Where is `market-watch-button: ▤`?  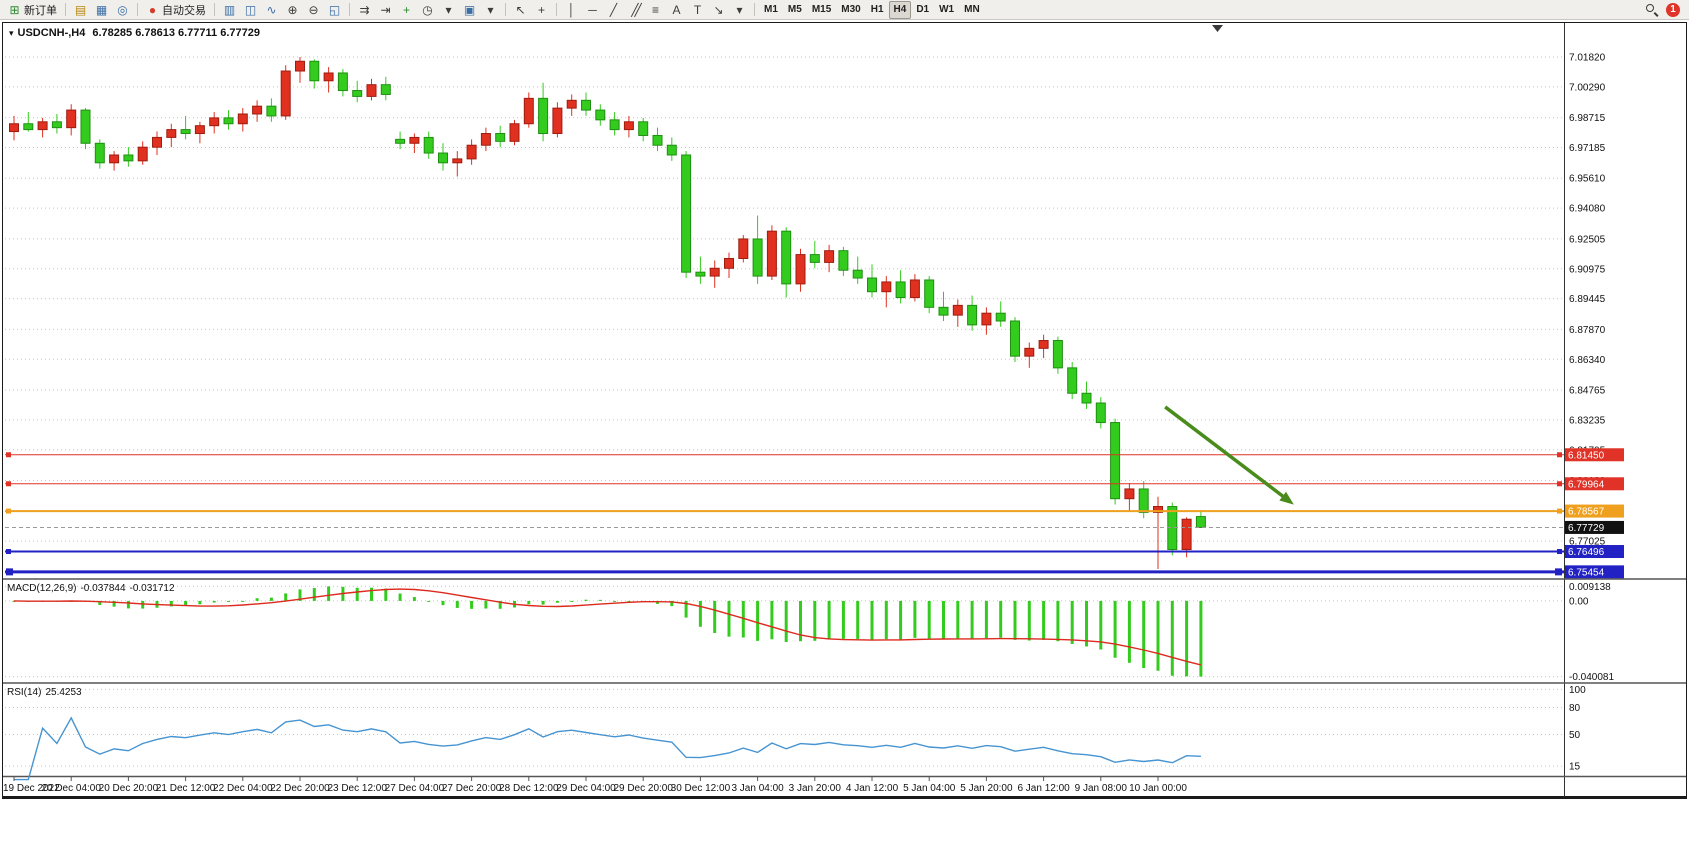 market-watch-button: ▤ is located at coordinates (80, 10).